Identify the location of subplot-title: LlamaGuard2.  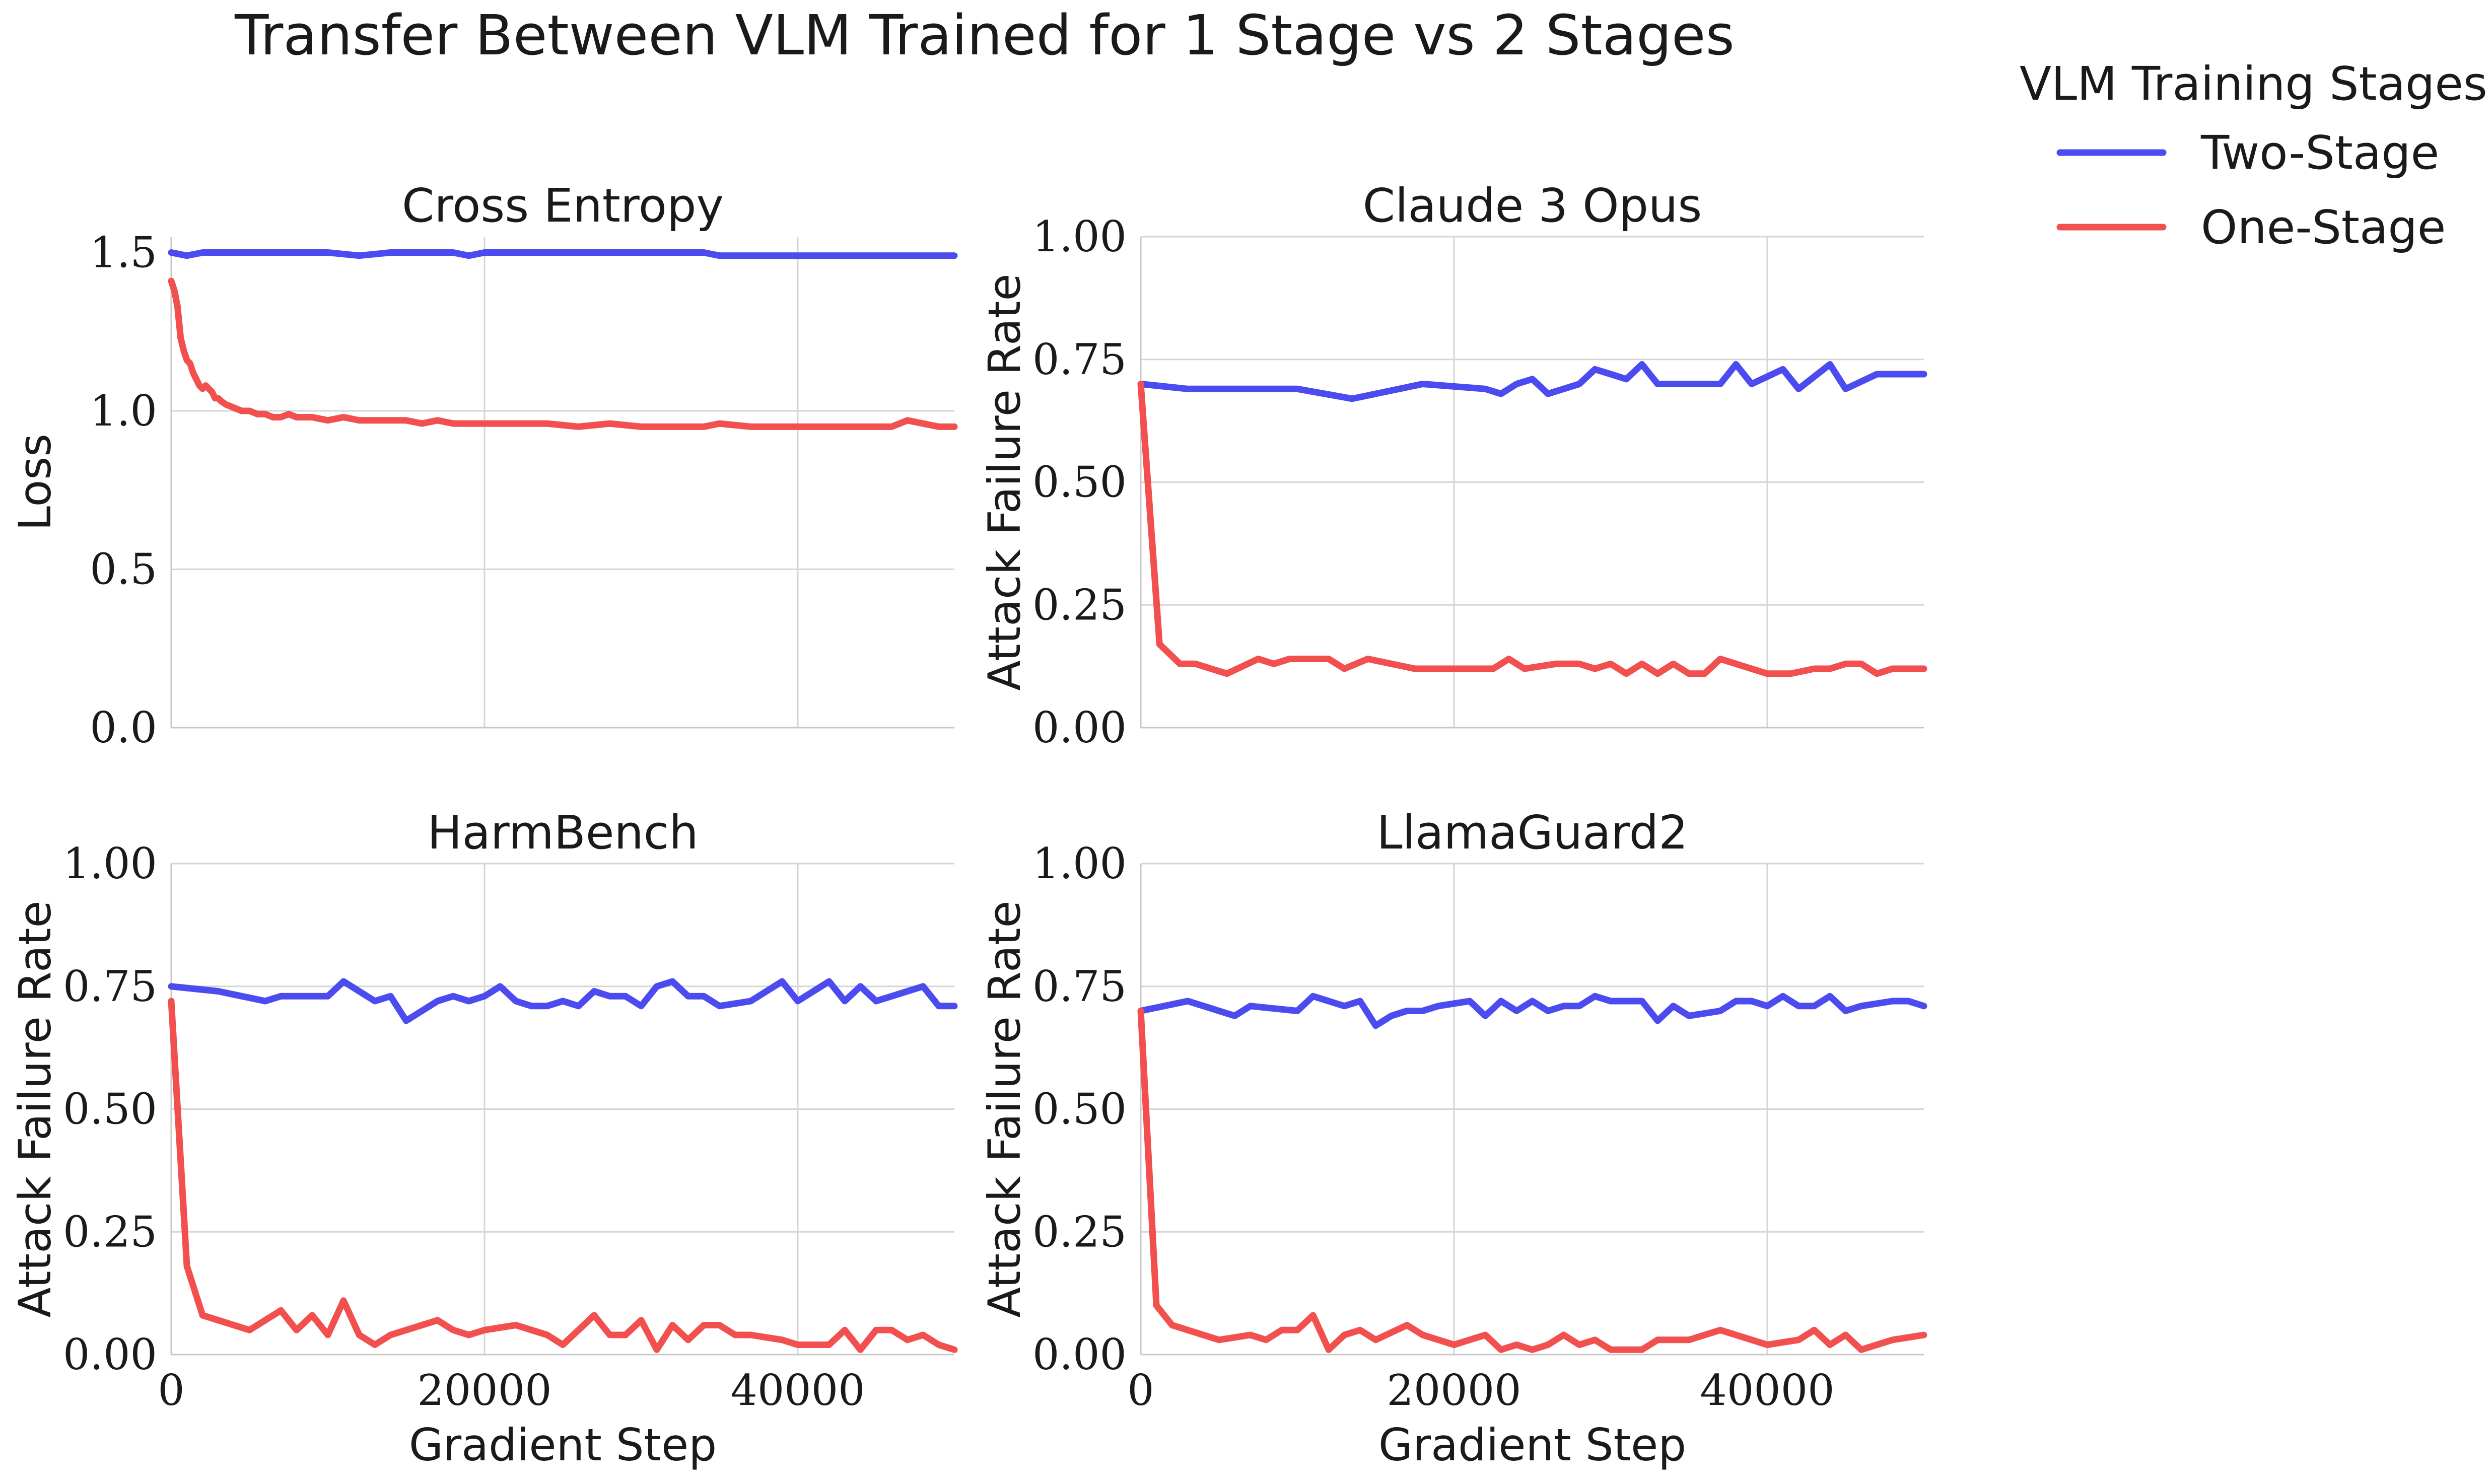
(1532, 833).